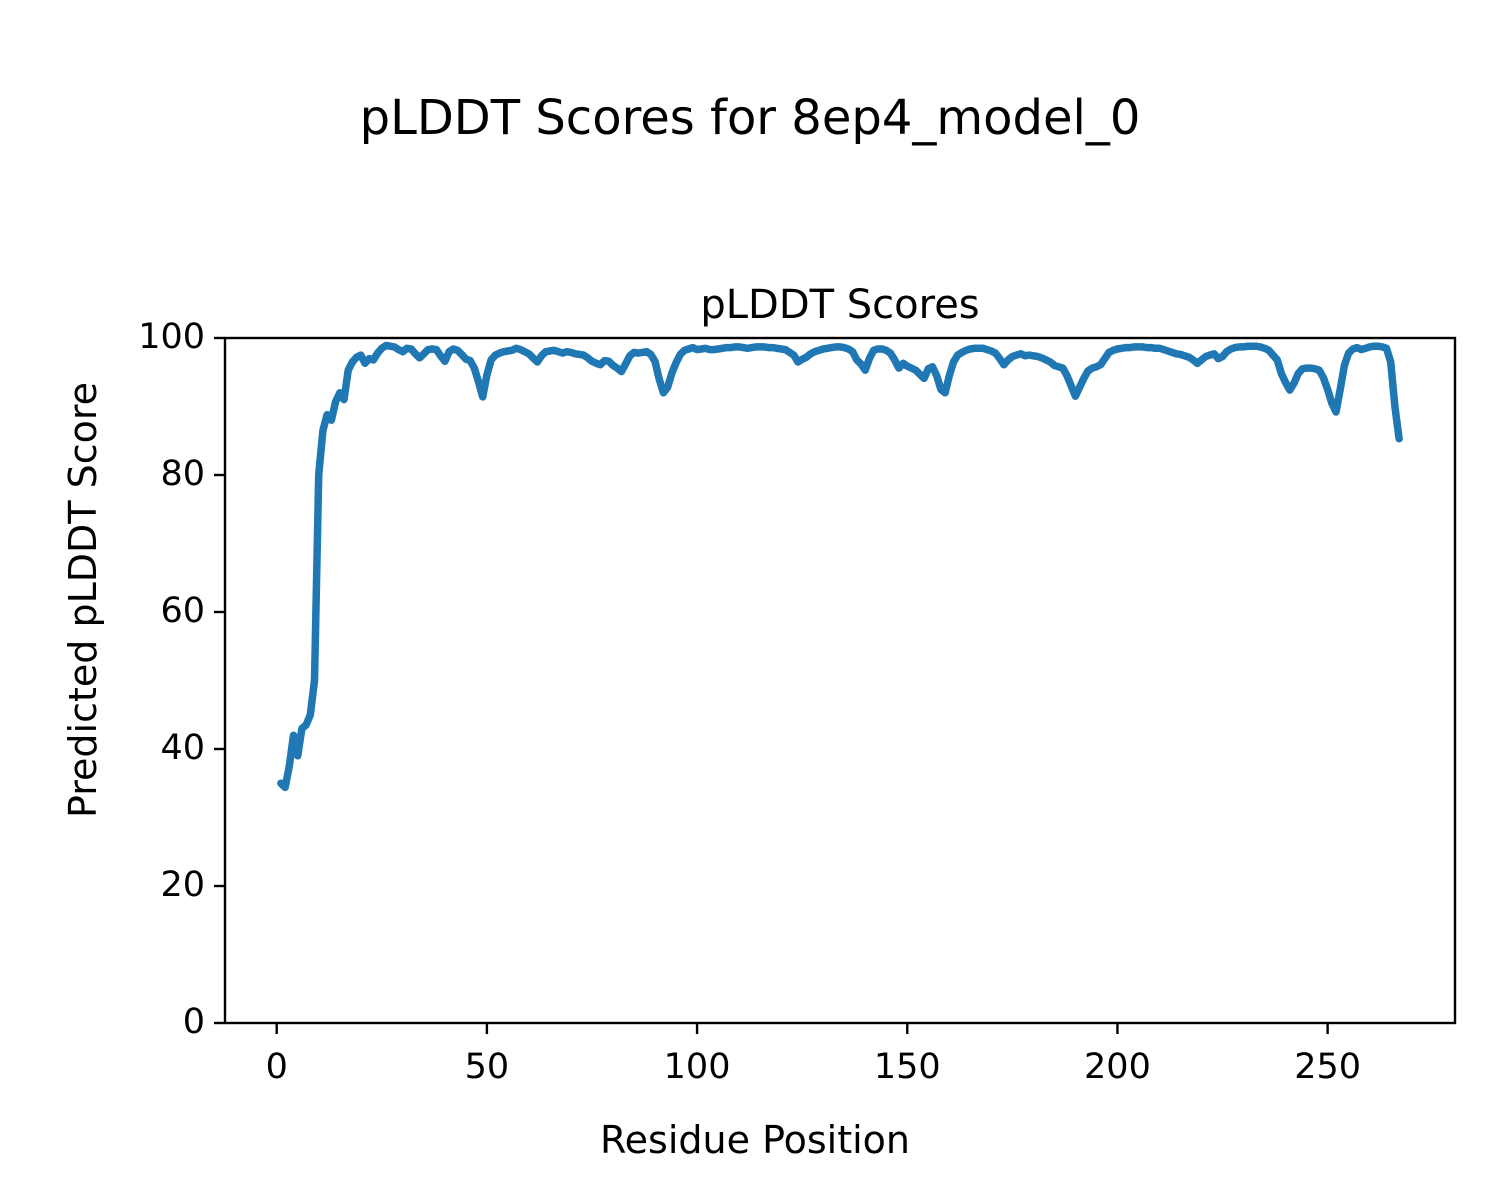 Image resolution: width=1500 pixels, height=1200 pixels. I want to click on y-tick-label: 0, so click(193, 1021).